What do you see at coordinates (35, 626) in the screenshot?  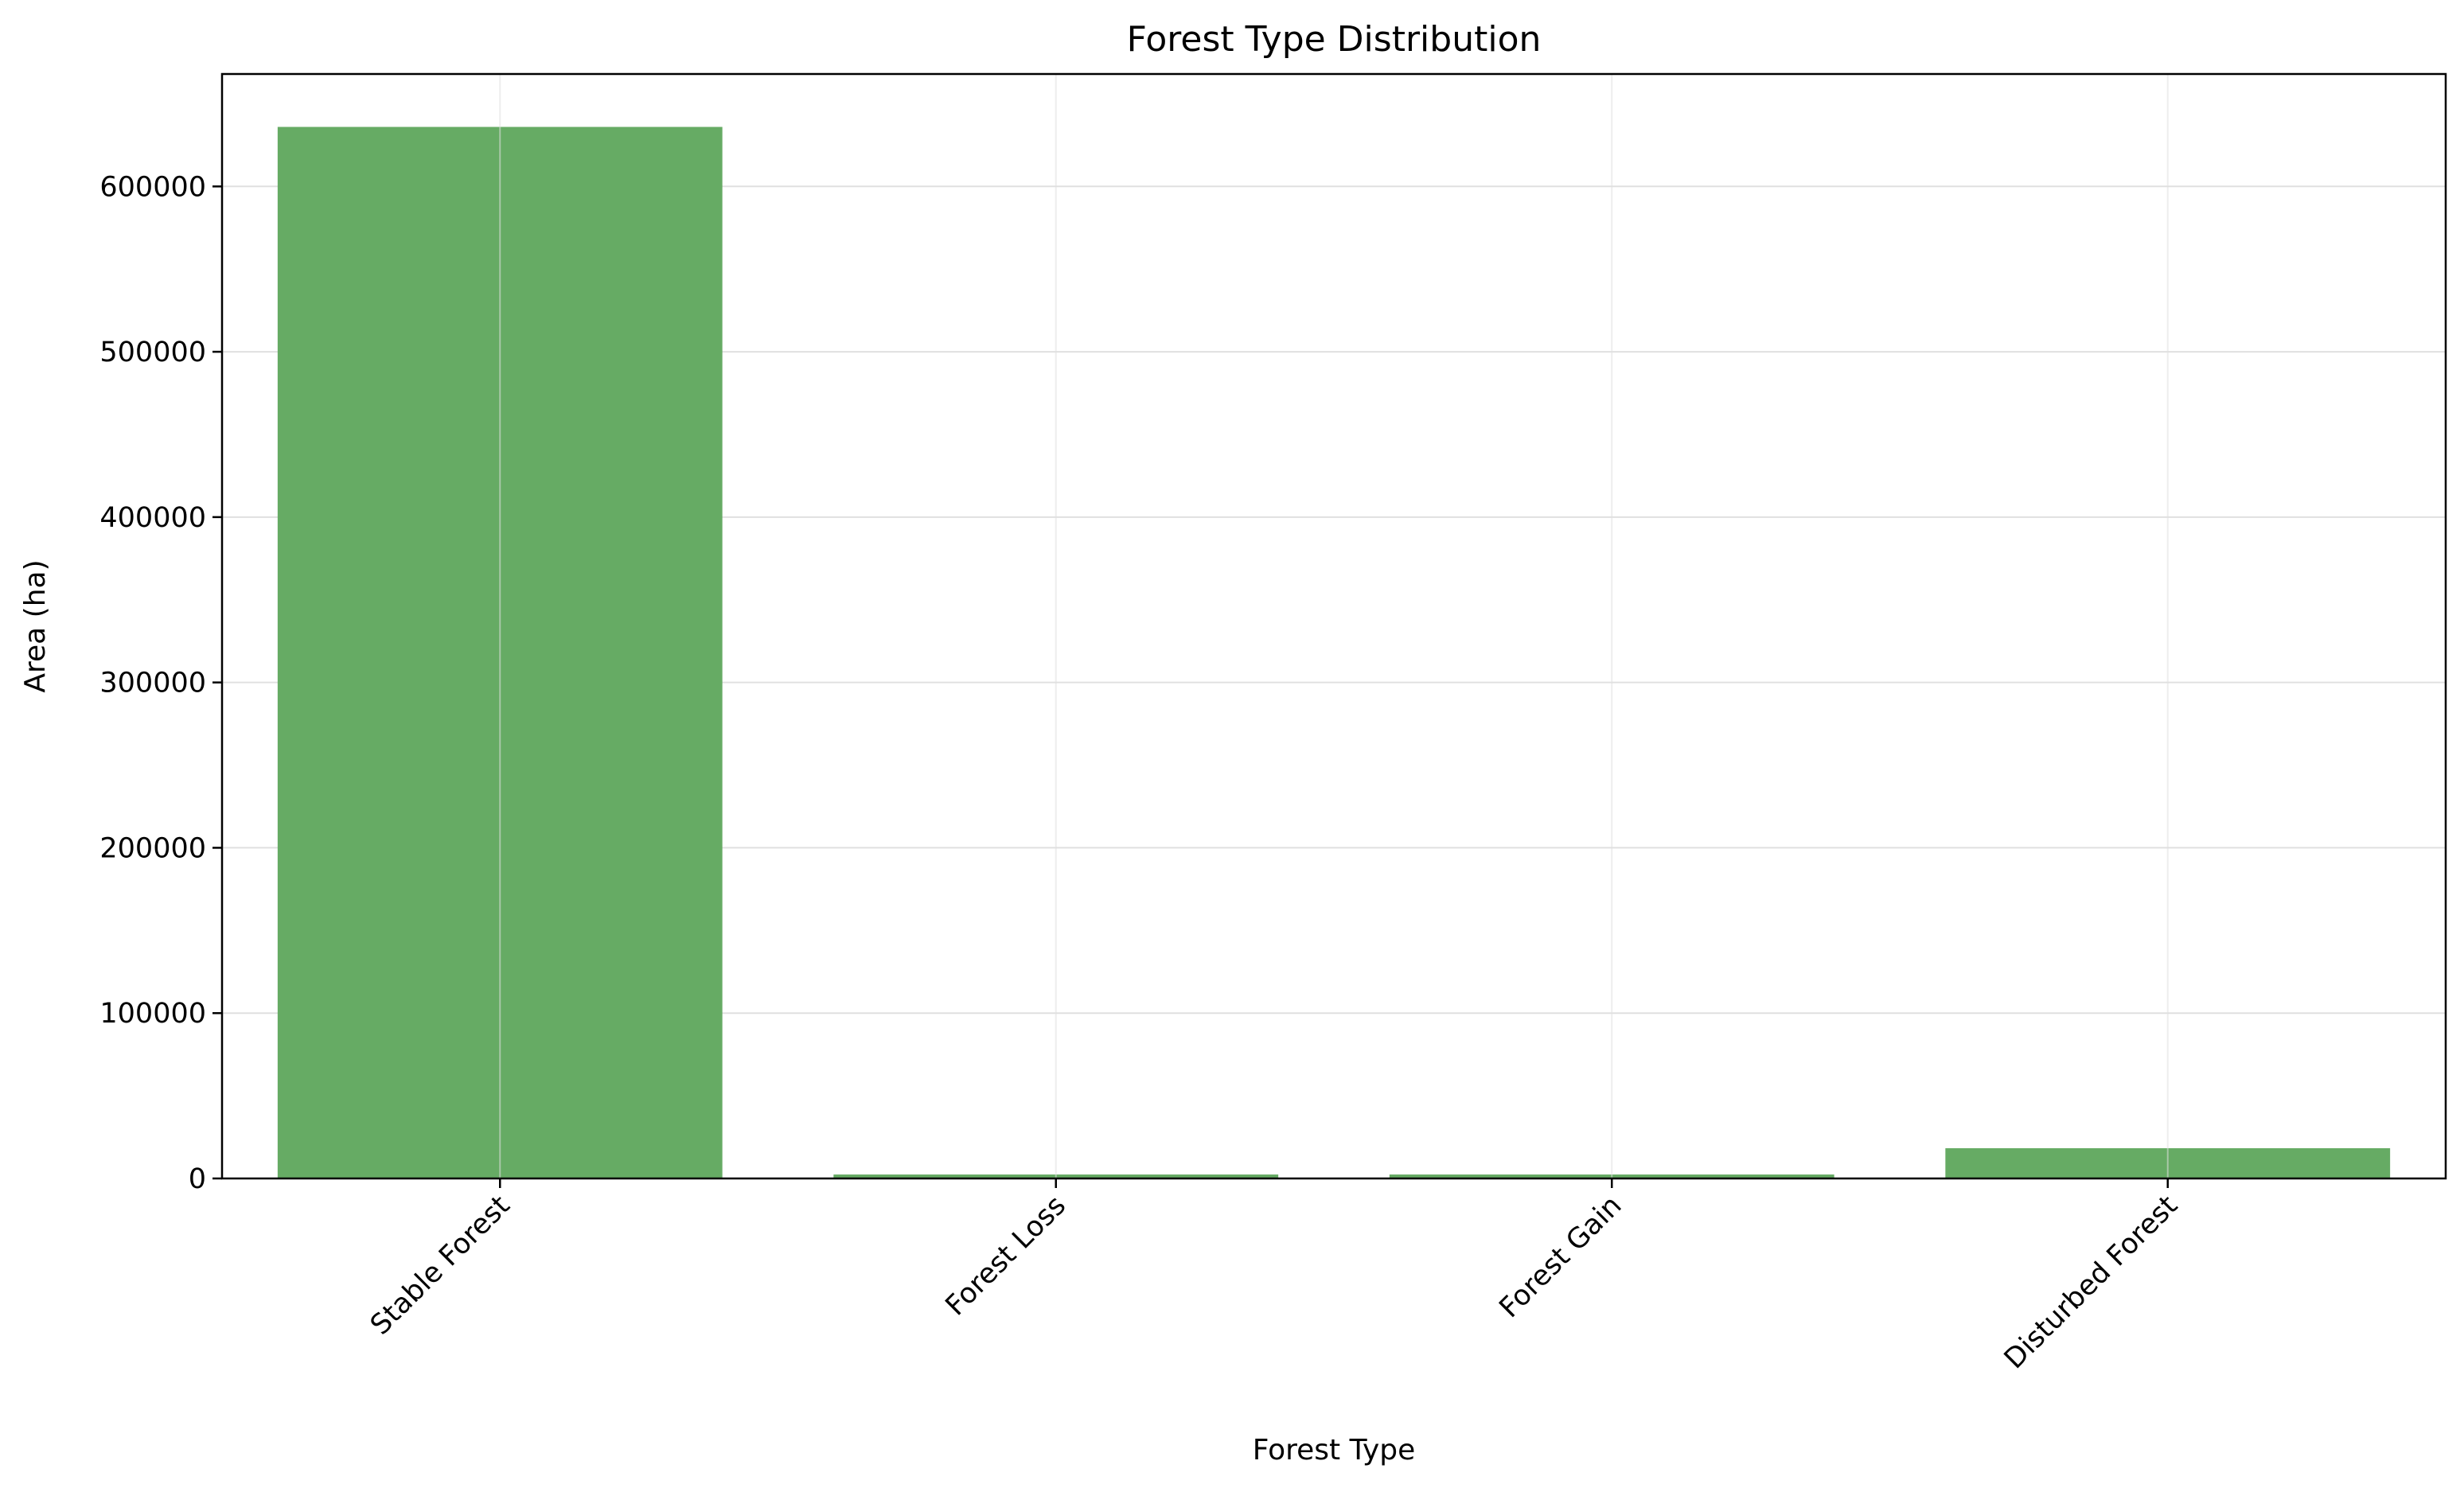 I see `y-axis-label: Area (ha)` at bounding box center [35, 626].